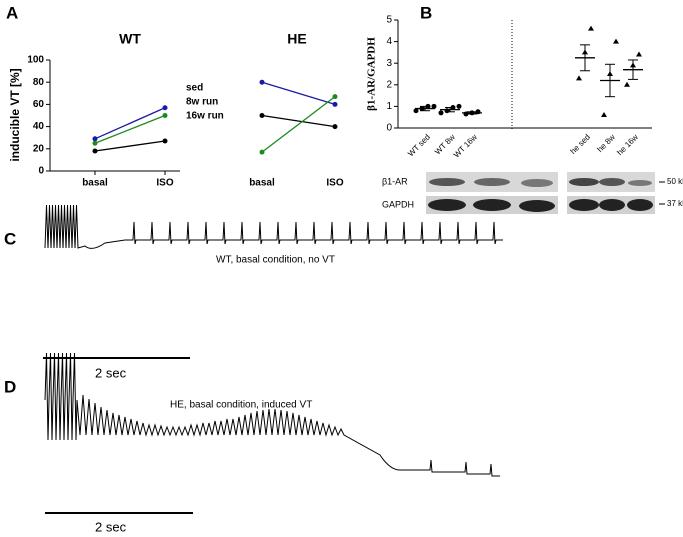  Describe the element at coordinates (241, 405) in the screenshot. I see `annotation: HE, basal condition, induced VT` at that location.